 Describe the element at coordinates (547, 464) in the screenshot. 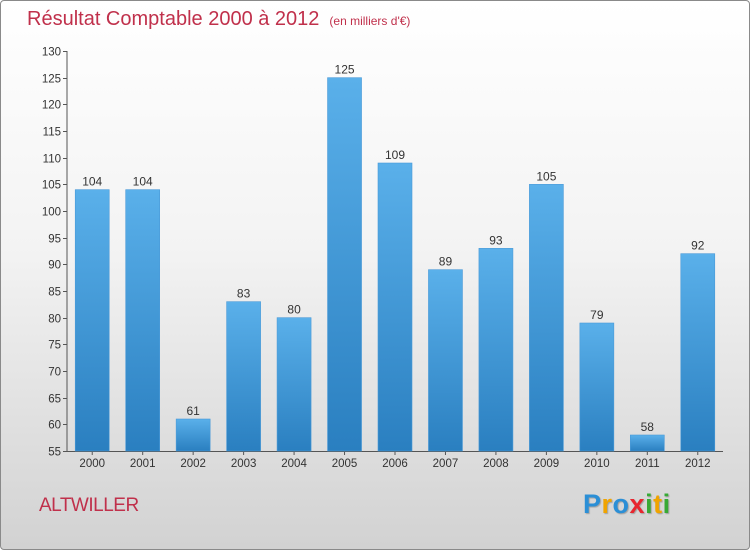

I see `x-tick-label: 2009` at that location.